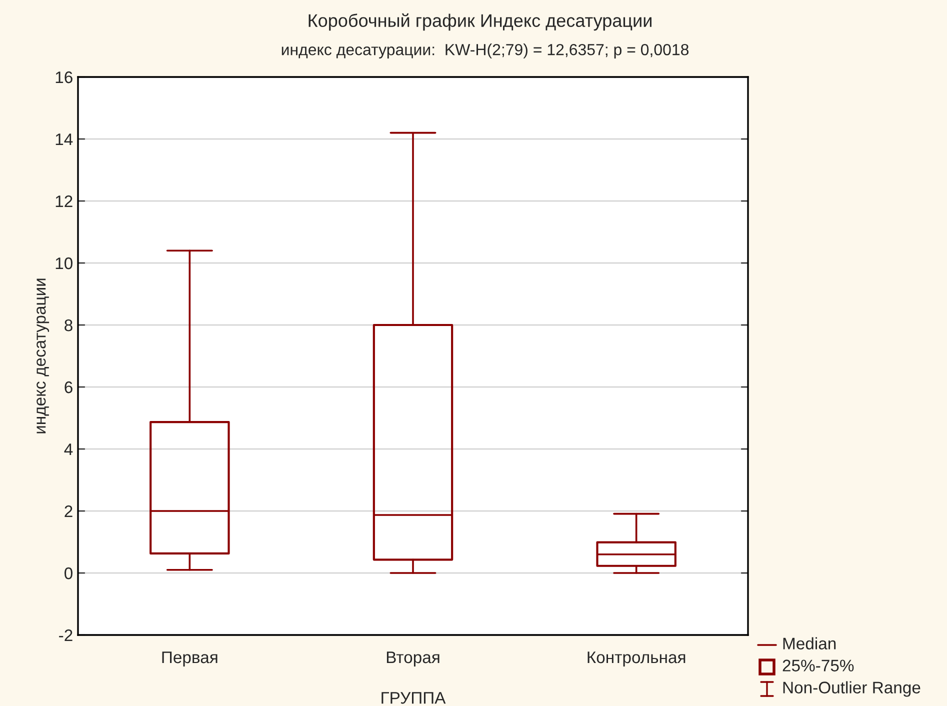 The height and width of the screenshot is (706, 947). Describe the element at coordinates (43, 356) in the screenshot. I see `y-axis-title: индекс десатурации` at that location.